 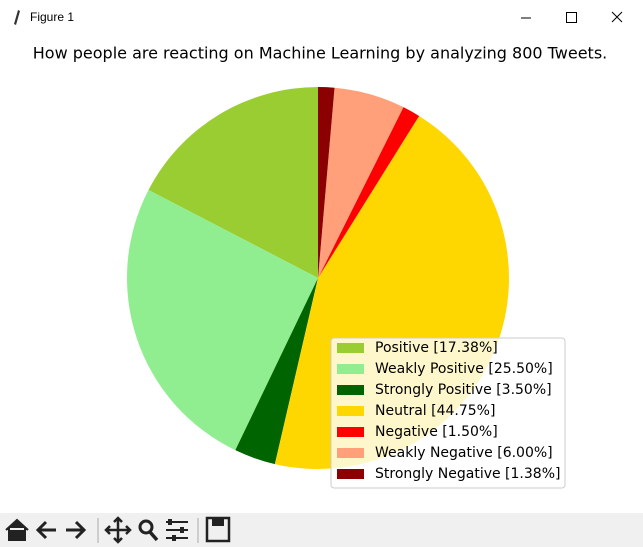 What do you see at coordinates (464, 369) in the screenshot?
I see `legend-label: Weakly Positive [25.50%]` at bounding box center [464, 369].